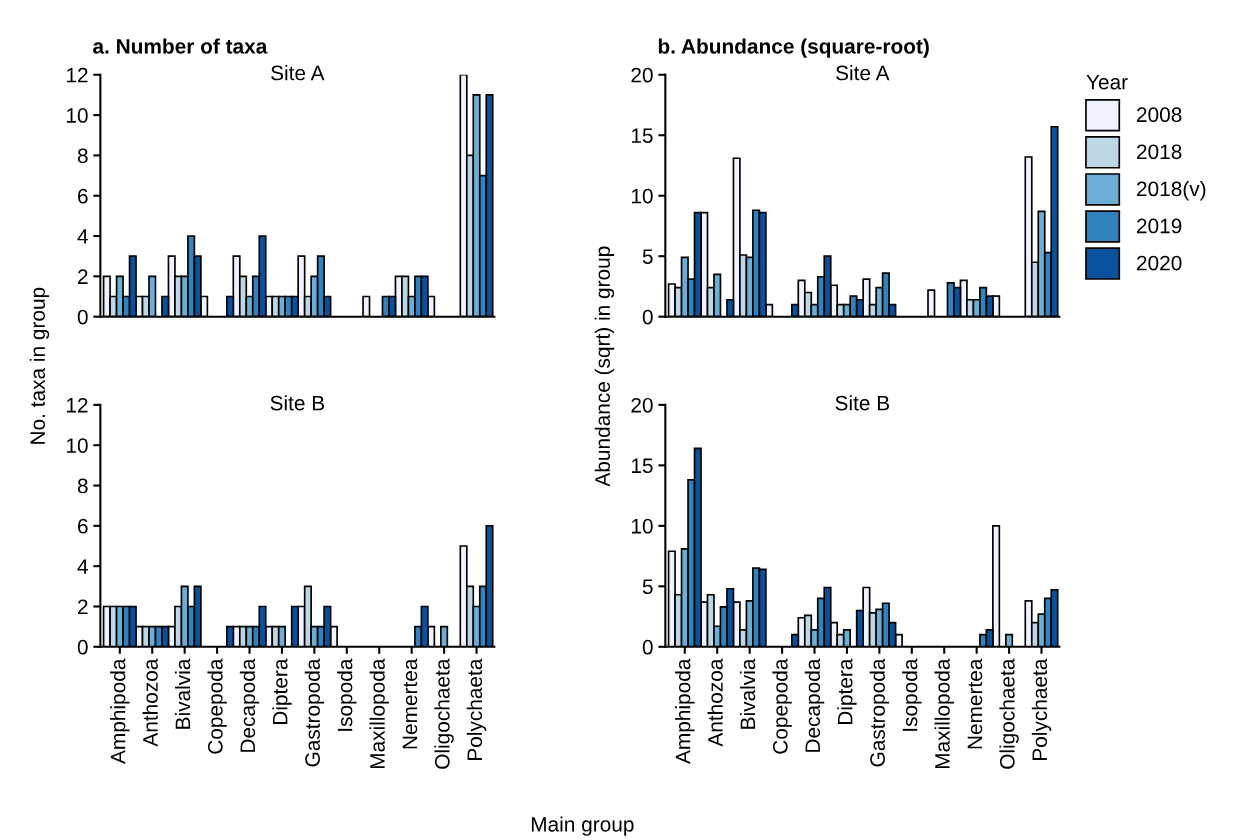  What do you see at coordinates (604, 366) in the screenshot?
I see `y-axis-title: Abundance (sqrt) in group` at bounding box center [604, 366].